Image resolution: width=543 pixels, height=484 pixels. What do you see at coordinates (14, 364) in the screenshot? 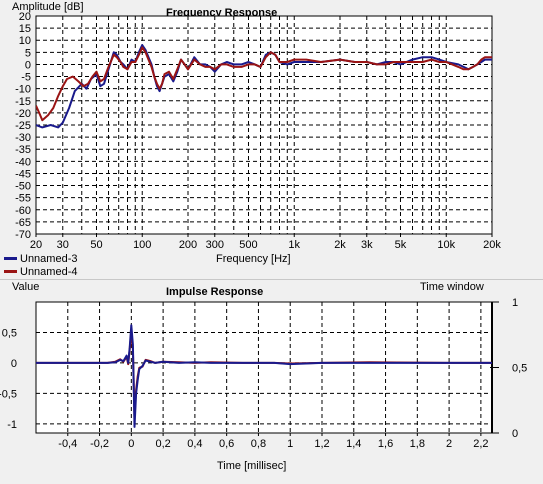
I see `imp-ytick-label: 0` at bounding box center [14, 364].